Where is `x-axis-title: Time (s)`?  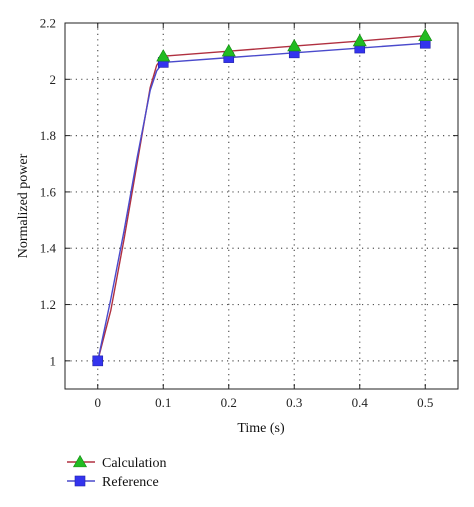
x-axis-title: Time (s) is located at coordinates (261, 428).